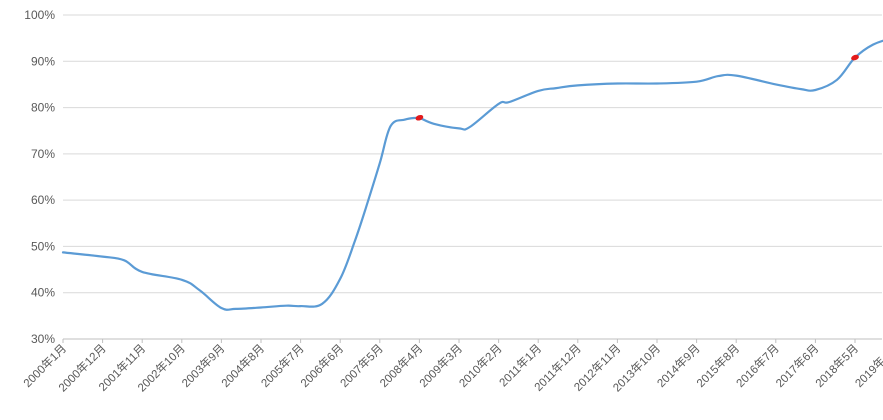  What do you see at coordinates (43, 339) in the screenshot?
I see `y-tick-label: 30%` at bounding box center [43, 339].